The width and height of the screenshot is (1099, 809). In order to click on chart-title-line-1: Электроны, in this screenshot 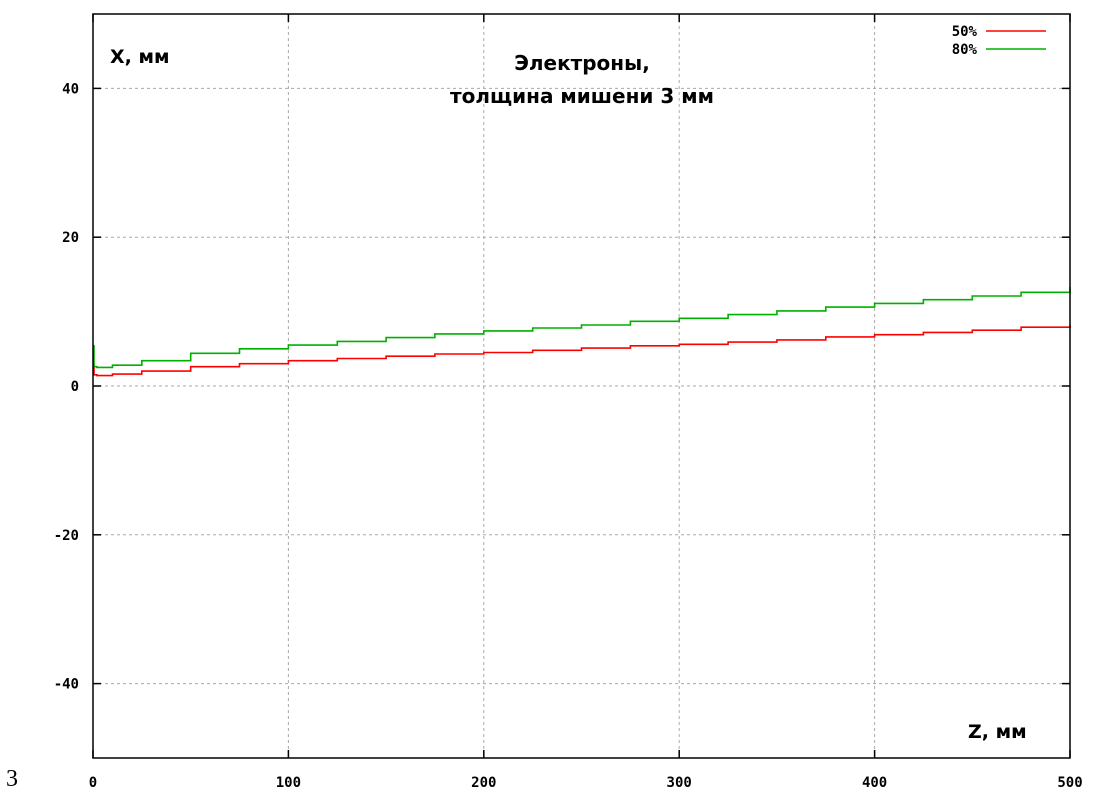, I will do `click(582, 63)`.